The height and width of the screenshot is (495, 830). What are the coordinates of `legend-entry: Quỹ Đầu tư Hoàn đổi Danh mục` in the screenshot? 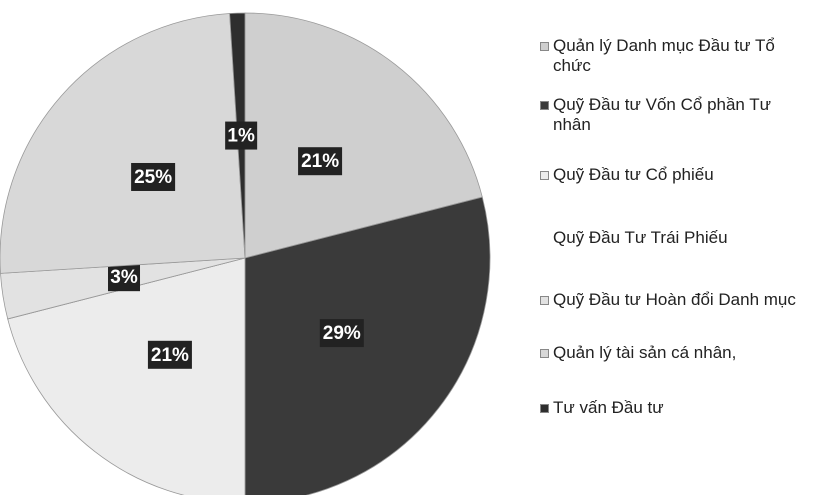 It's located at (671, 300).